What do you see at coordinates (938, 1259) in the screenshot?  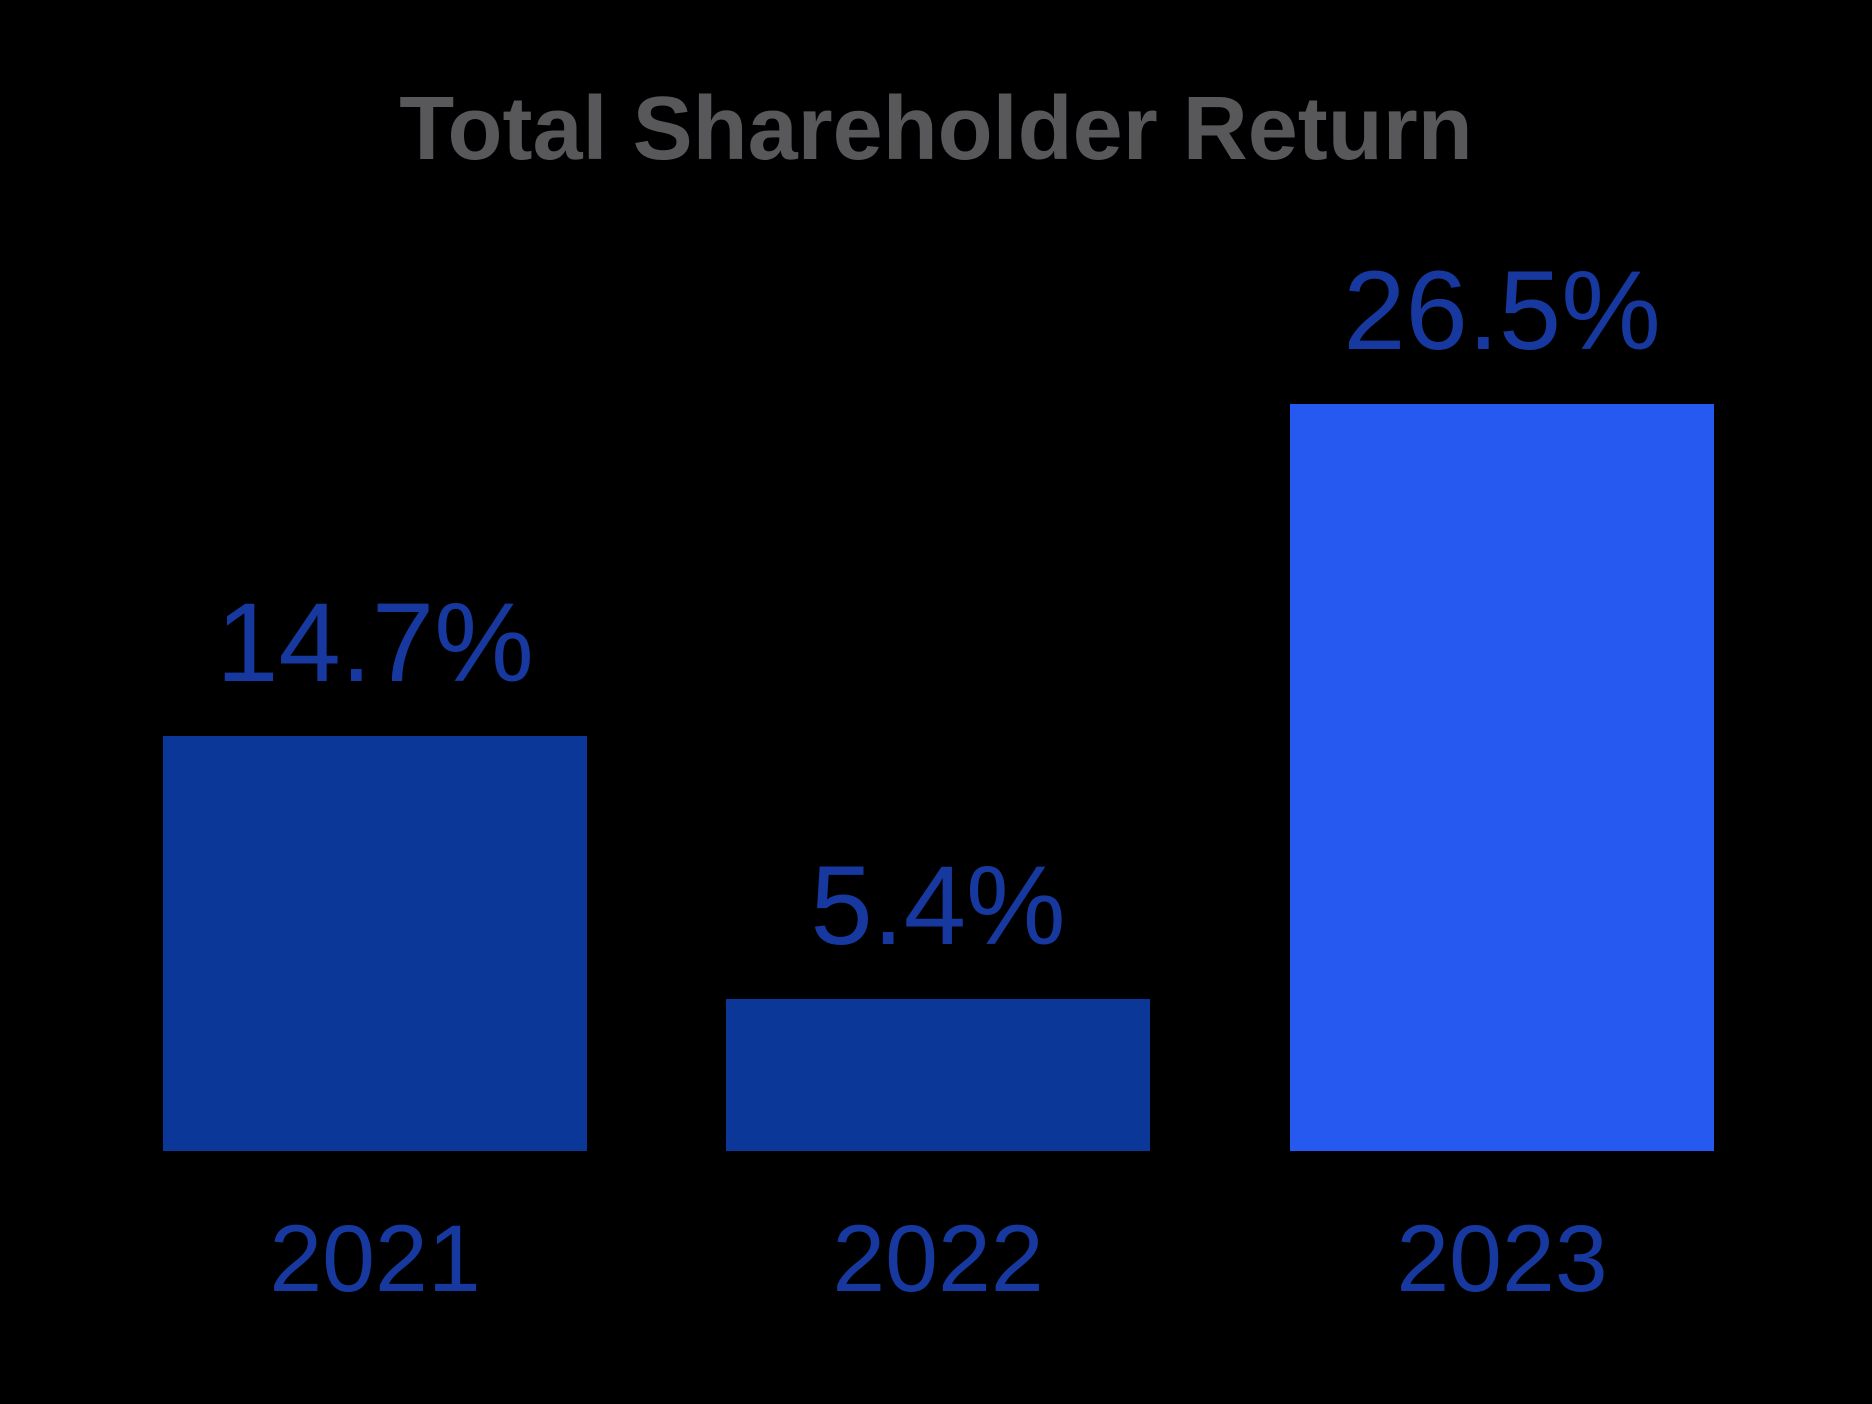 I see `x-tick-label-2022: 2022` at bounding box center [938, 1259].